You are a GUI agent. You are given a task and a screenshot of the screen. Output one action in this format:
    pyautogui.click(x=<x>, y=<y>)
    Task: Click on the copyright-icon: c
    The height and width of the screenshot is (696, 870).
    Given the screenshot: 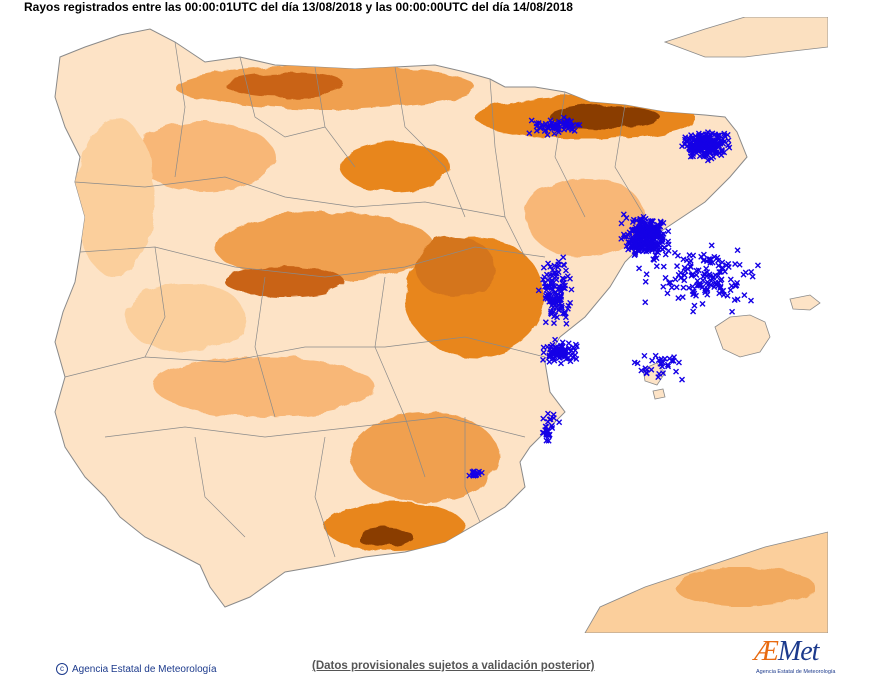 What is the action you would take?
    pyautogui.click(x=62, y=669)
    